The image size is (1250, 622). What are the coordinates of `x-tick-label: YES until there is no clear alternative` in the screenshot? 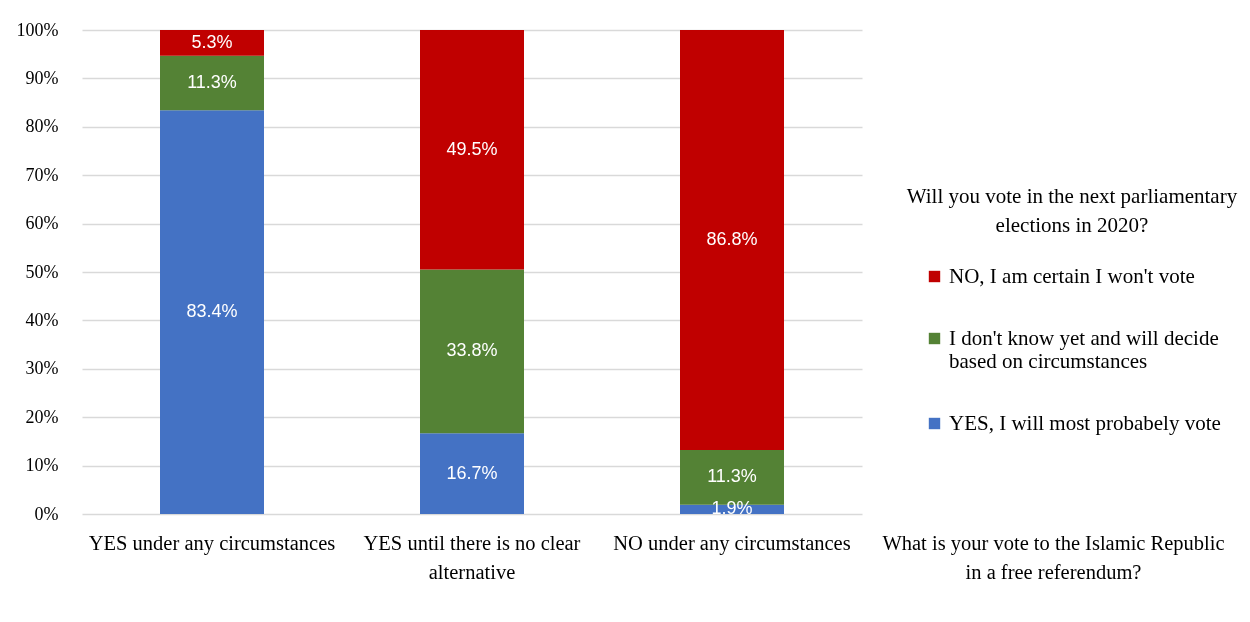 It's located at (472, 557).